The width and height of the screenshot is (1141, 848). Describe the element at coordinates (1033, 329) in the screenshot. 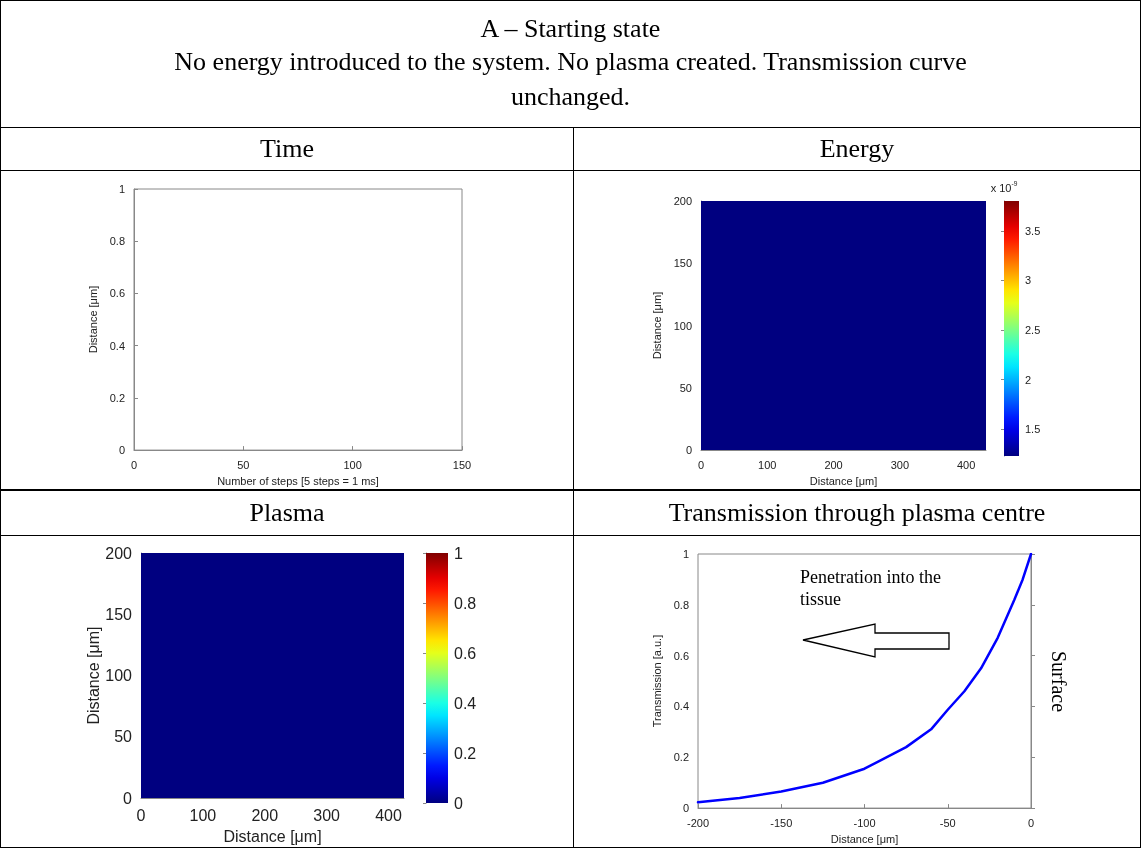

I see `color-bar-label: 2.5` at that location.